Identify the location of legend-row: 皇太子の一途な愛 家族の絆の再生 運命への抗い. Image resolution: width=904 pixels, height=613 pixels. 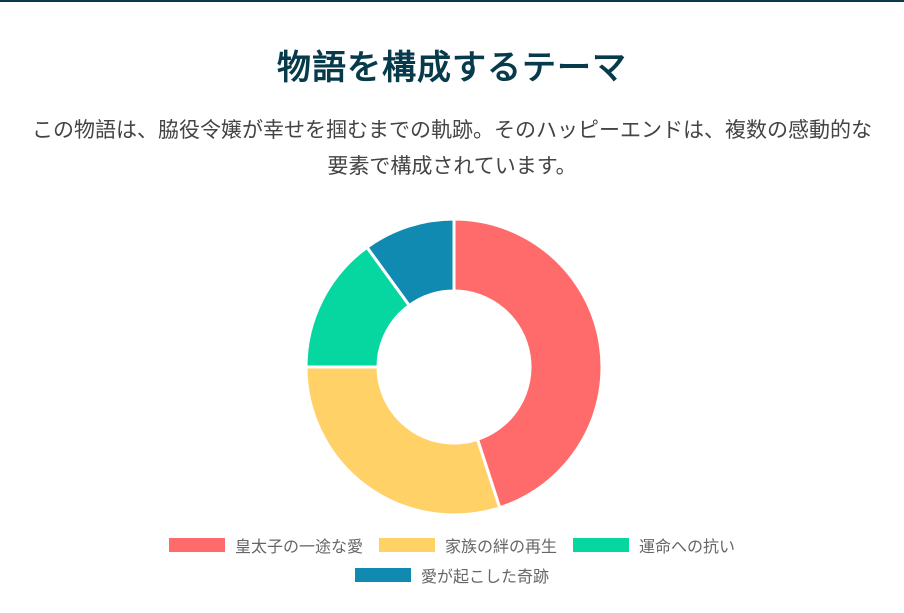
(452, 545).